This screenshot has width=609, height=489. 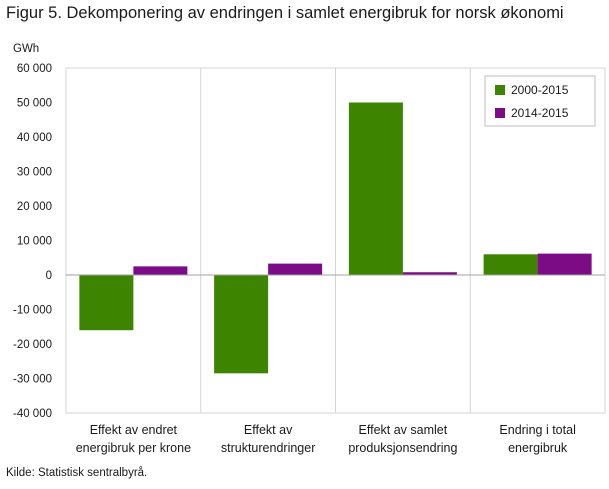 I want to click on x-category-label: produksjonsendring, so click(x=402, y=448).